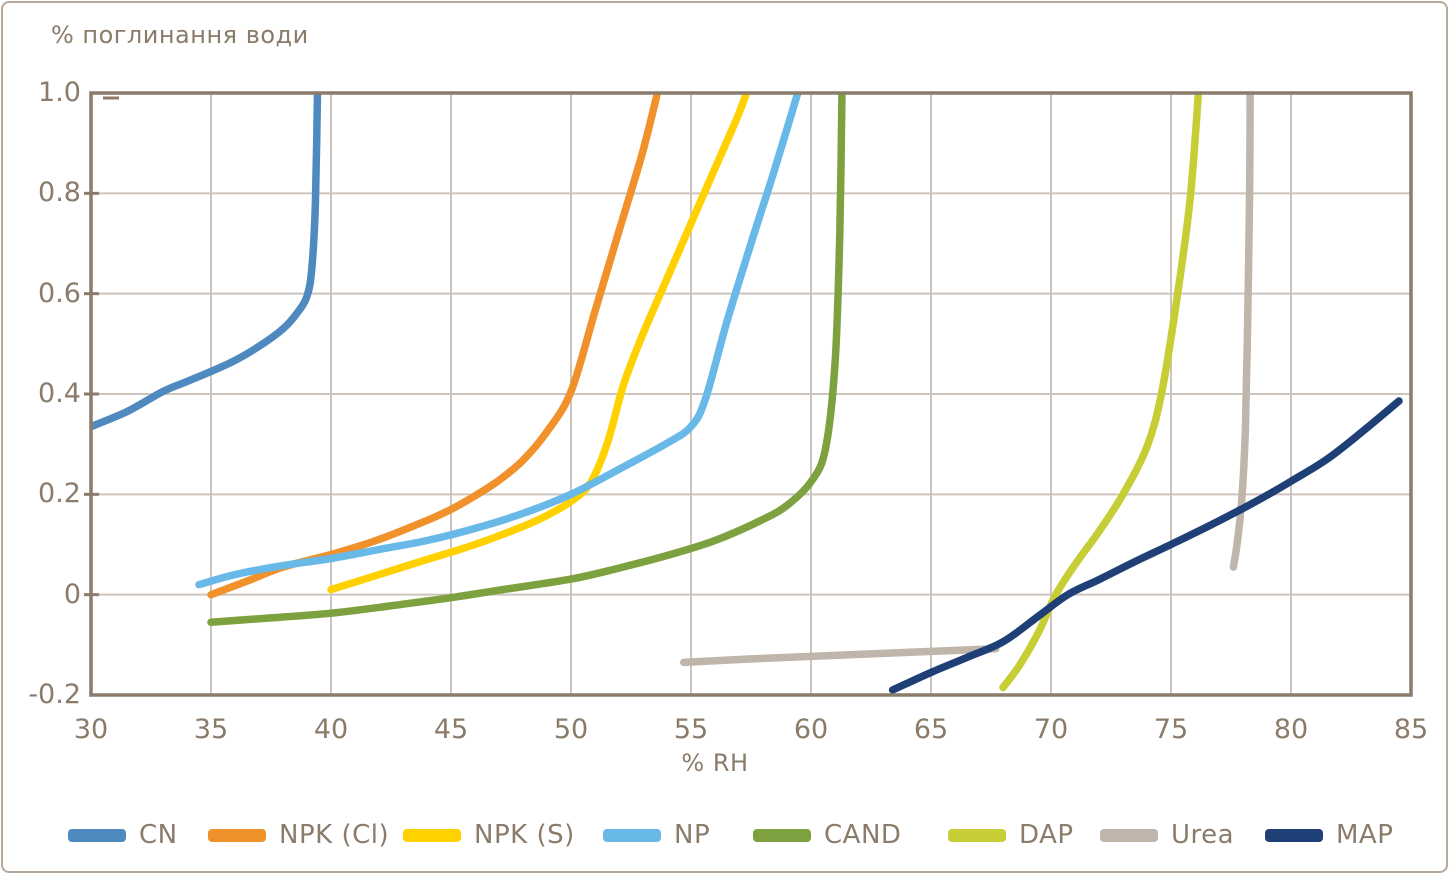 Image resolution: width=1449 pixels, height=877 pixels. What do you see at coordinates (331, 729) in the screenshot?
I see `x-tick-label: 40` at bounding box center [331, 729].